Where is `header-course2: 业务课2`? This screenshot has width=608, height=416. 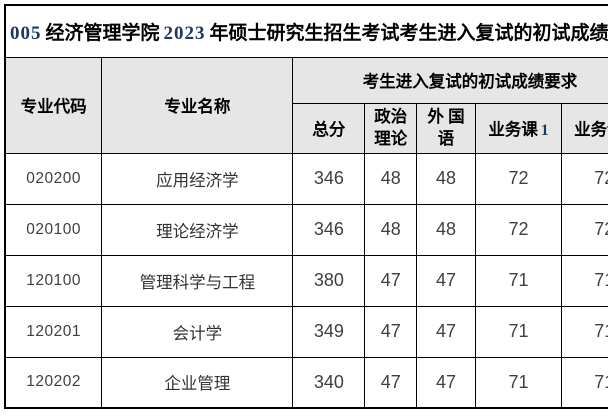
header-course2: 业务课2 is located at coordinates (584, 128).